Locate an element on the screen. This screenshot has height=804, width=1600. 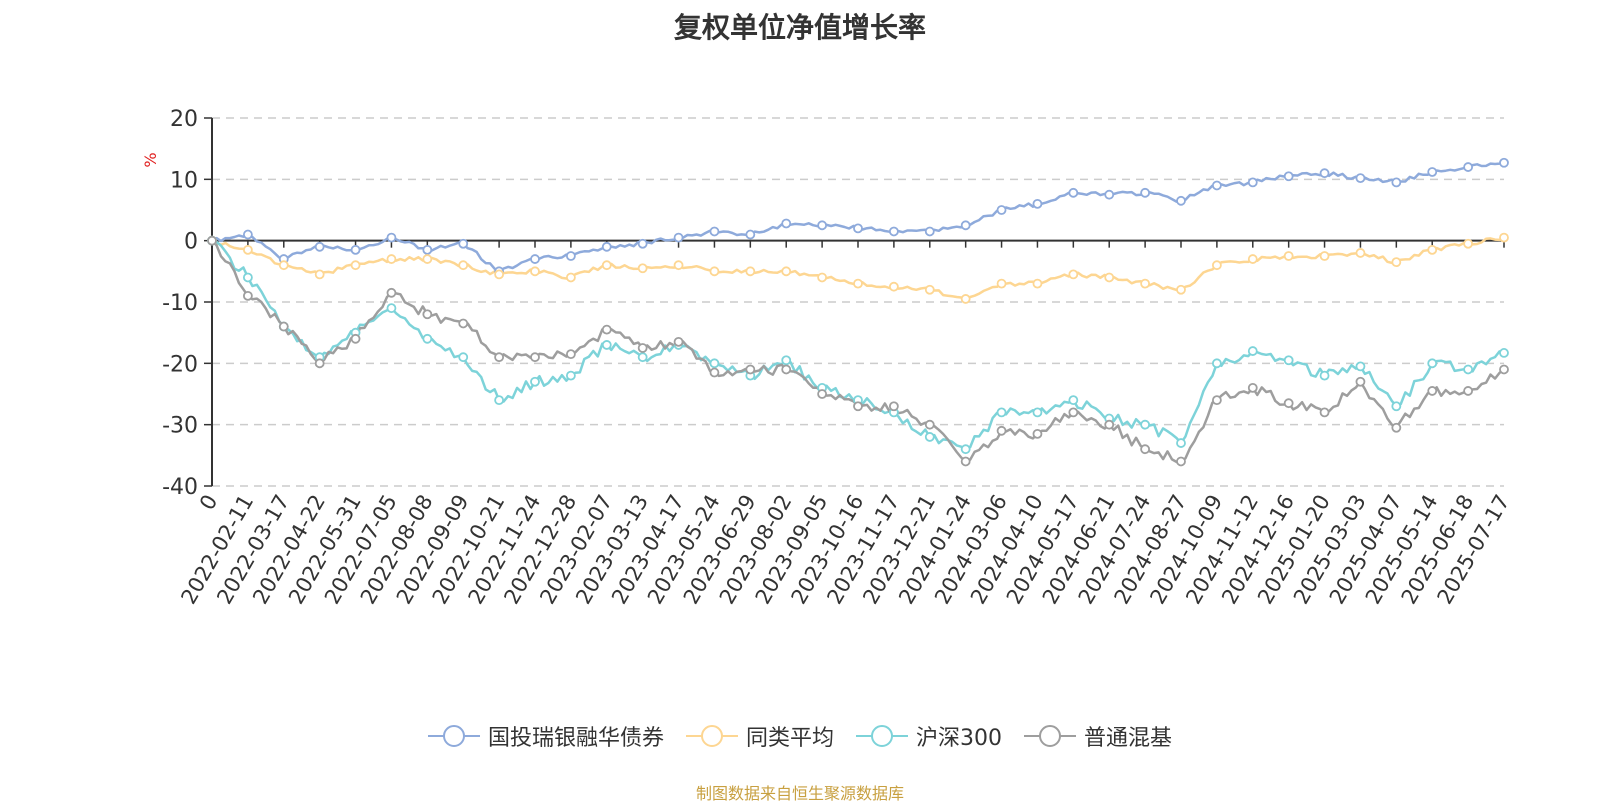
chart-title: 复权单位净值增长率 is located at coordinates (799, 27).